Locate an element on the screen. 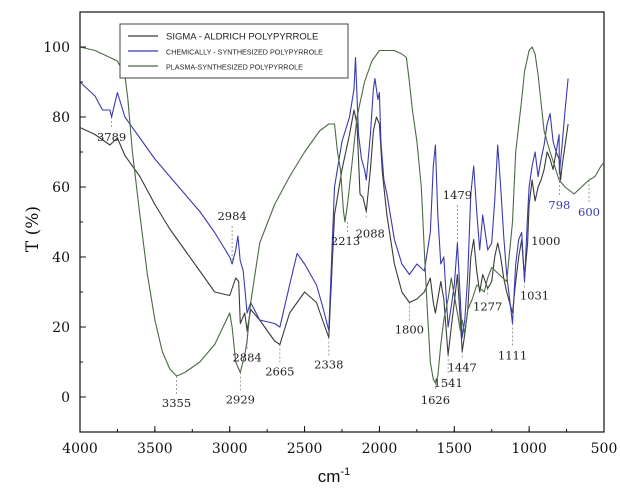 This screenshot has height=490, width=620. peak-label: 1031 is located at coordinates (534, 296).